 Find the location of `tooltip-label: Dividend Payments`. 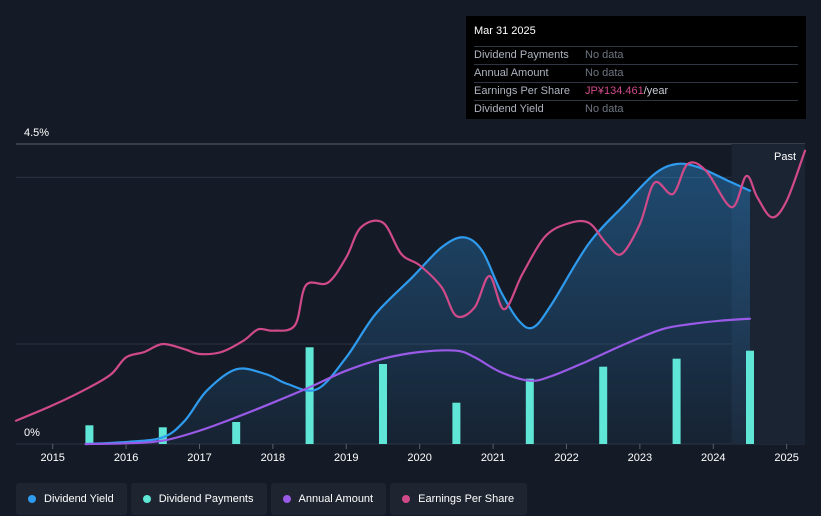

tooltip-label: Dividend Payments is located at coordinates (521, 55).